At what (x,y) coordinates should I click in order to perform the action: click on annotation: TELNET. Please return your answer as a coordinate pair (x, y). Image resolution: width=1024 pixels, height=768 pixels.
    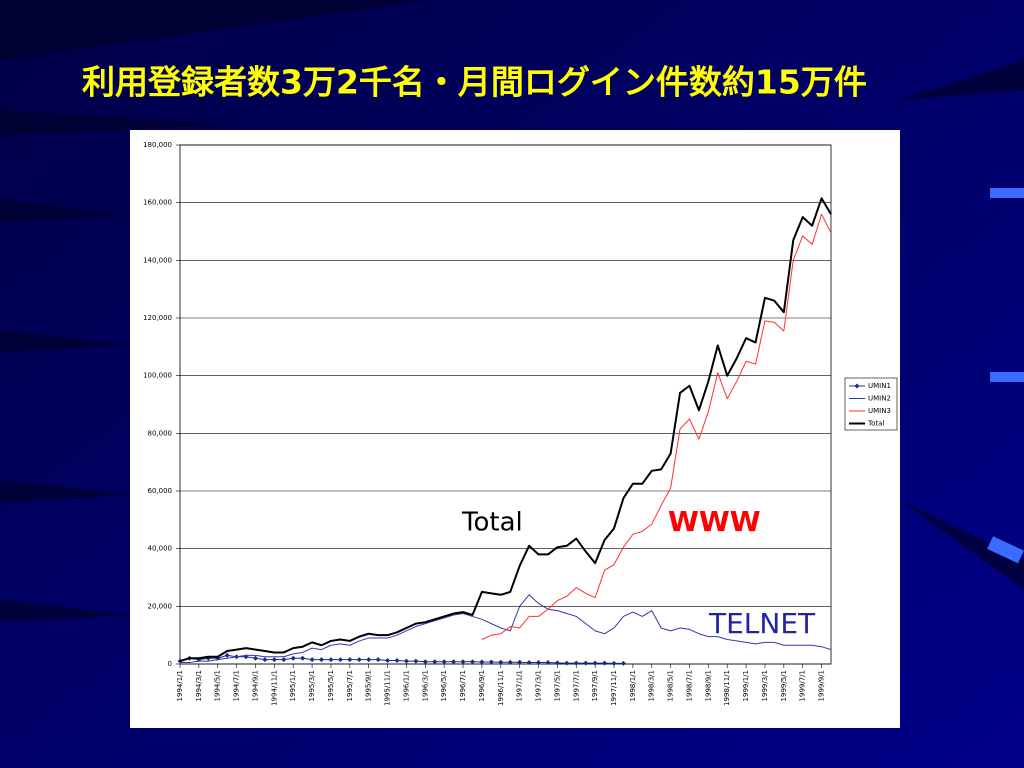
    Looking at the image, I should click on (762, 623).